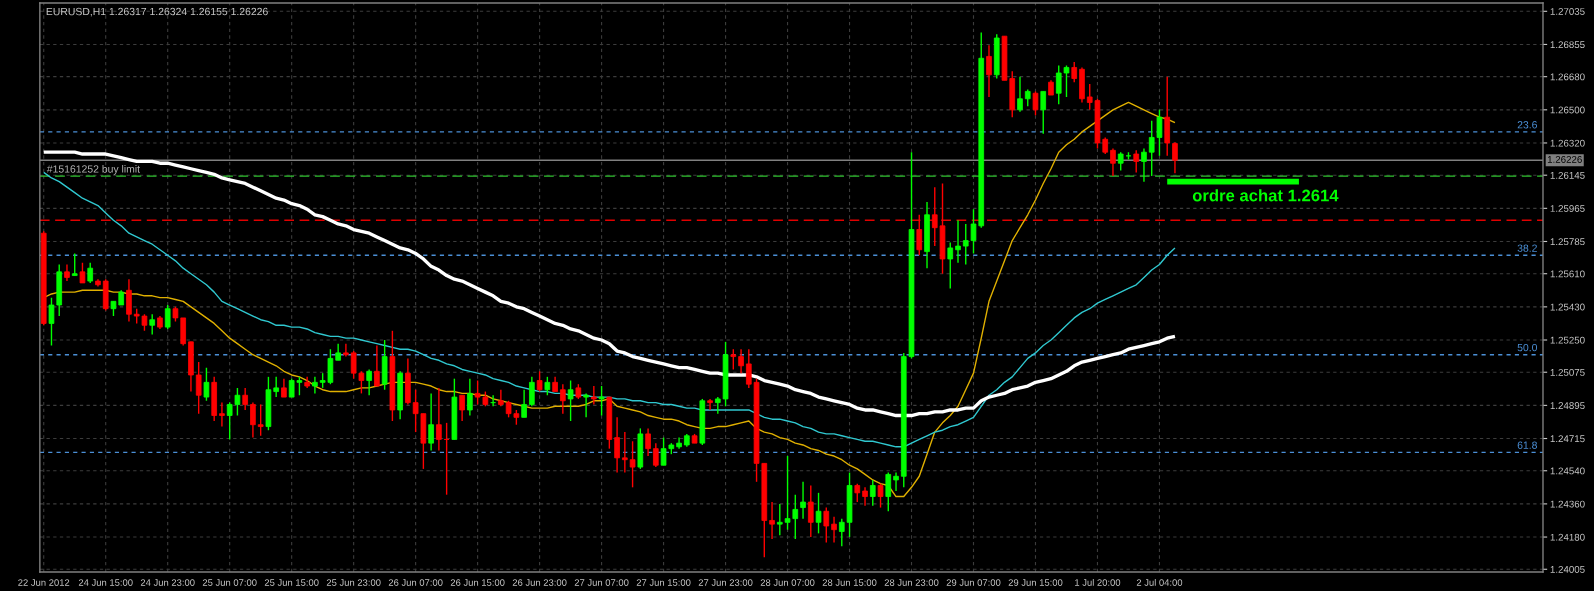  What do you see at coordinates (1564, 159) in the screenshot?
I see `ref-line-label: 1.26226` at bounding box center [1564, 159].